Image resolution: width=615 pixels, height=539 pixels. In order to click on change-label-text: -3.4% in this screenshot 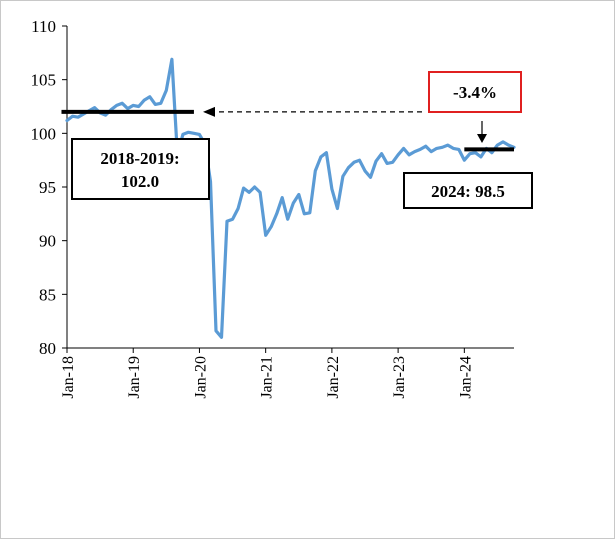, I will do `click(475, 92)`.